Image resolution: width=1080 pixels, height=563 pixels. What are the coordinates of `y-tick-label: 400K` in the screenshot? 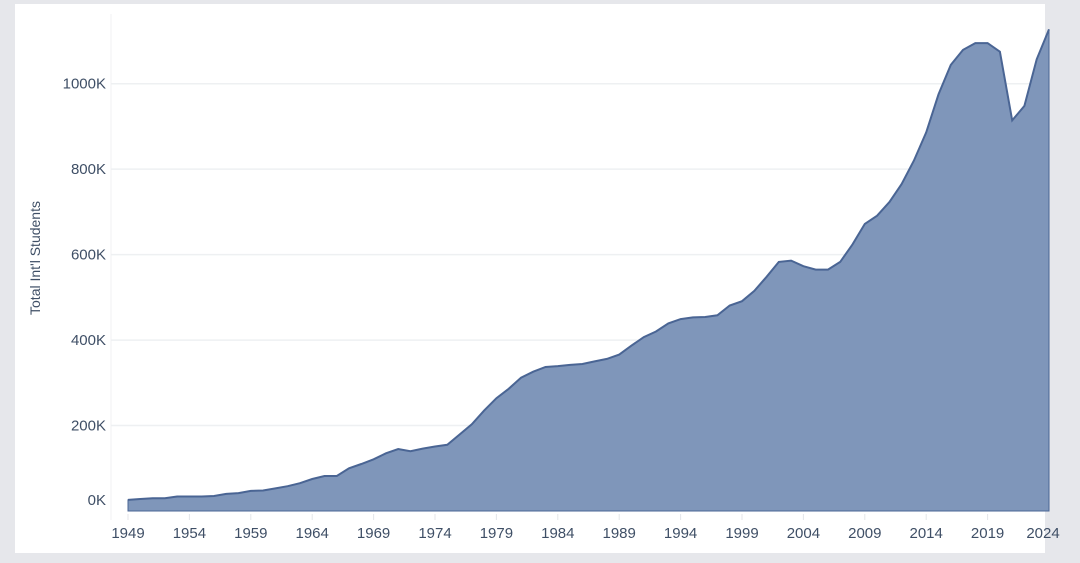 It's located at (88, 340).